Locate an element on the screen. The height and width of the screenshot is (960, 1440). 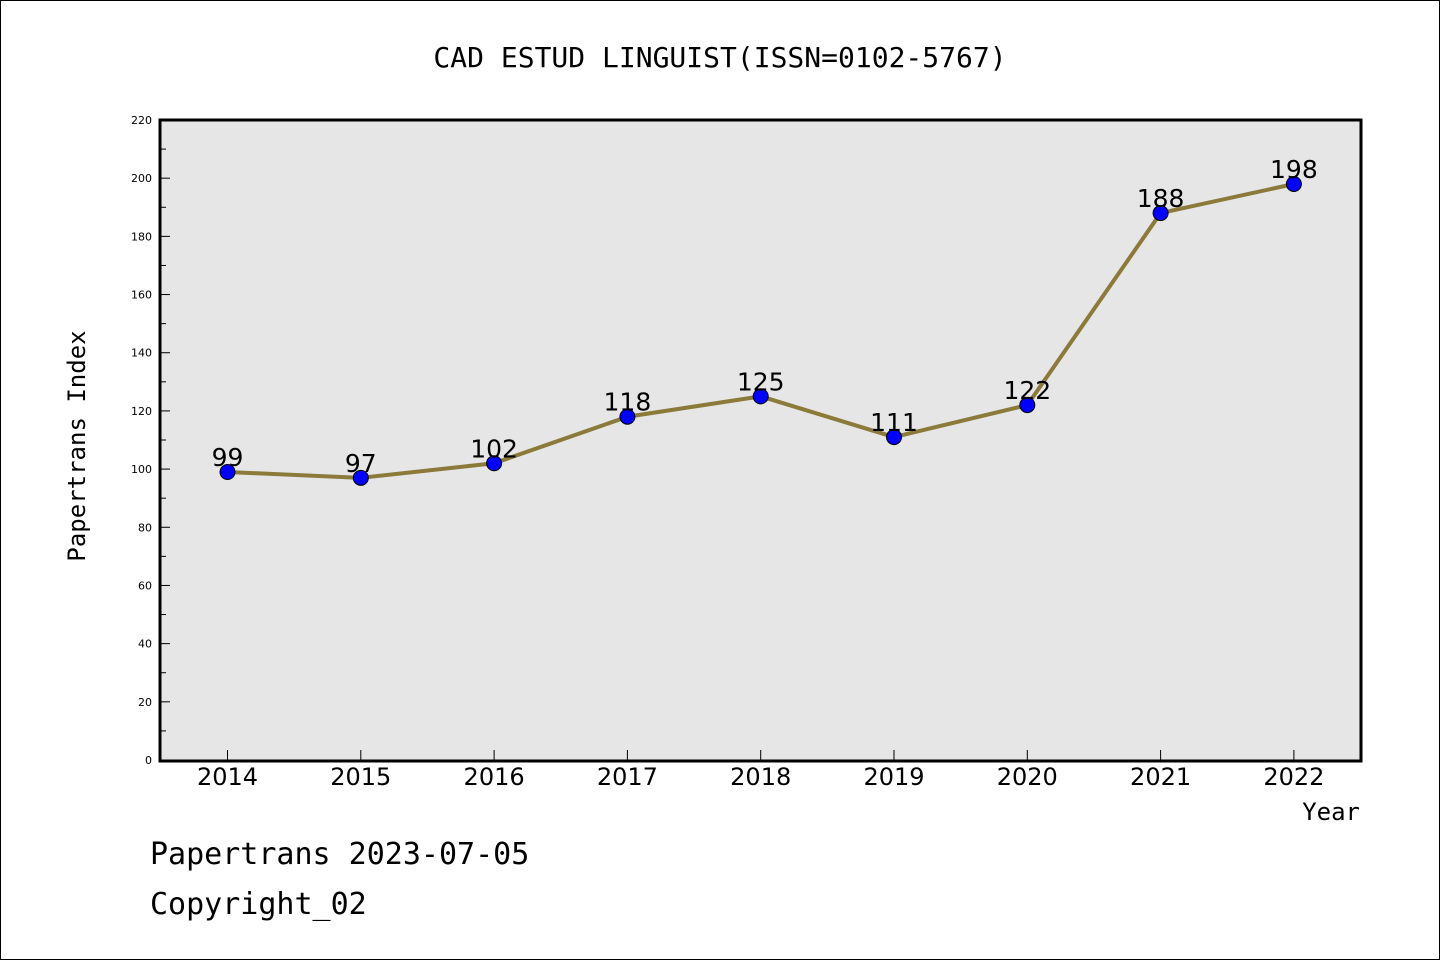
x-tick-label: 2021 is located at coordinates (1160, 777).